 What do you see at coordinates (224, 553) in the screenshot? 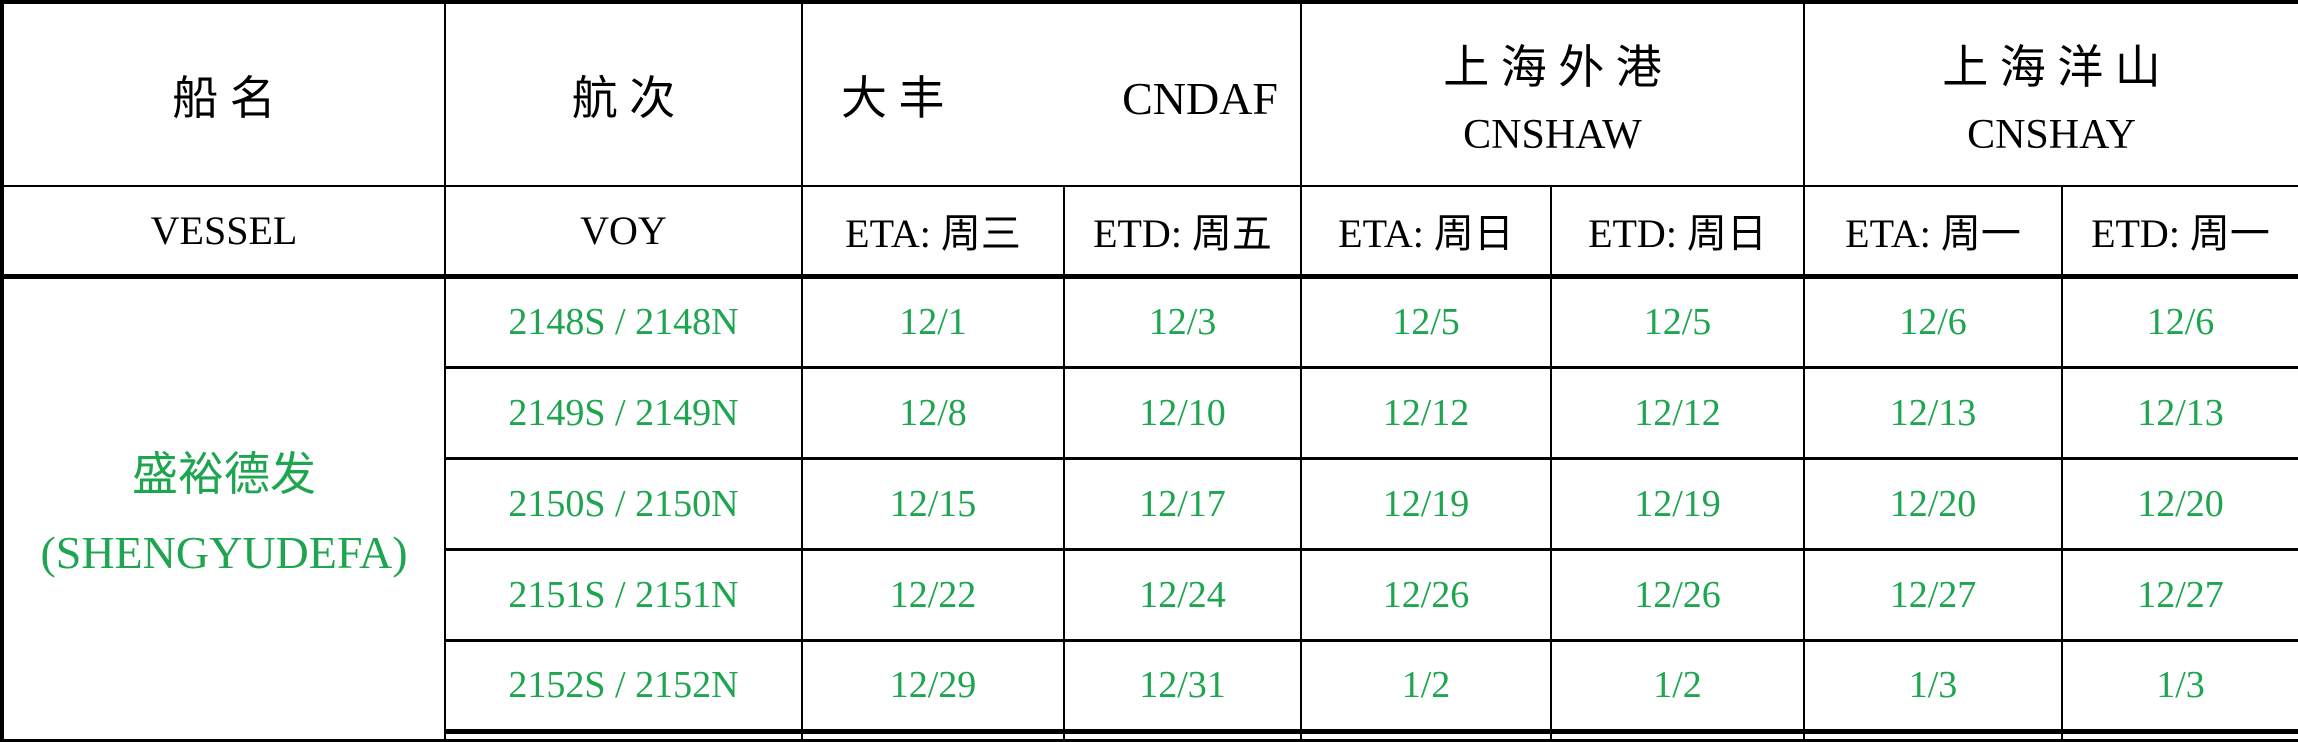
I see `vessel-name-en: (SHENGYUDEFA)` at bounding box center [224, 553].